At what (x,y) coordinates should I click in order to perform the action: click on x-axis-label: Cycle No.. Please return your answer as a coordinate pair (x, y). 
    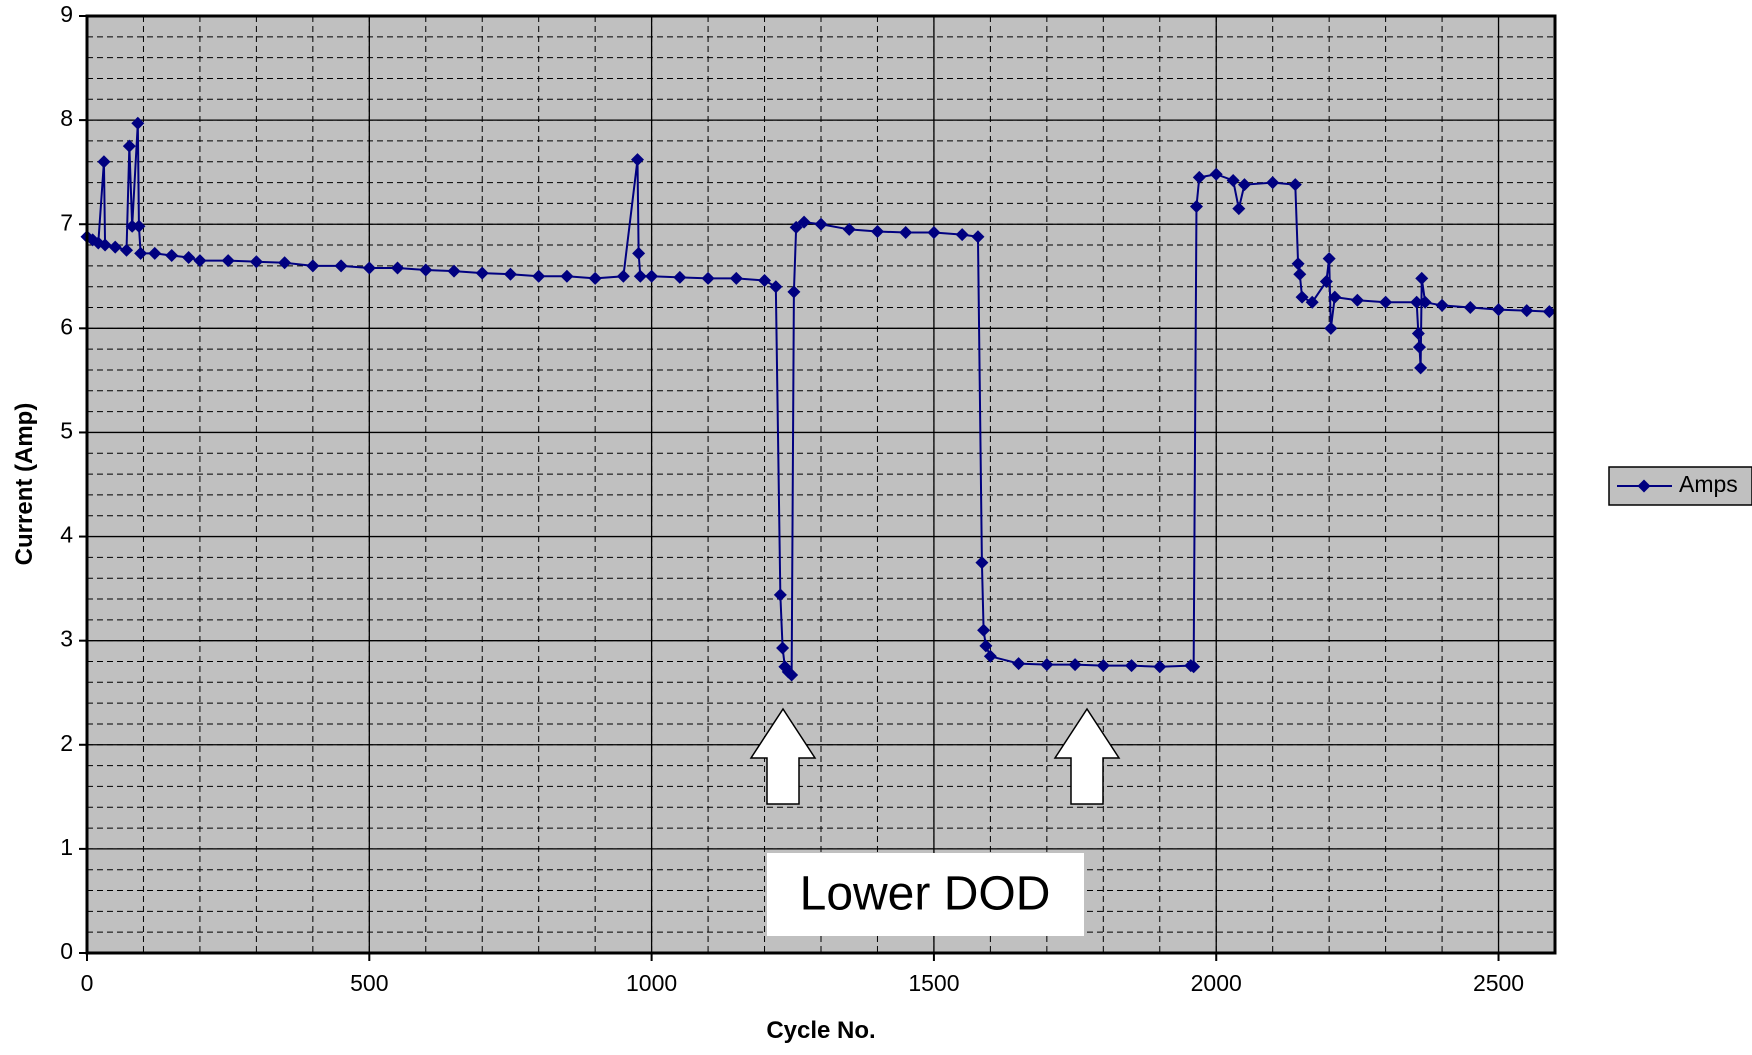
    Looking at the image, I should click on (820, 1030).